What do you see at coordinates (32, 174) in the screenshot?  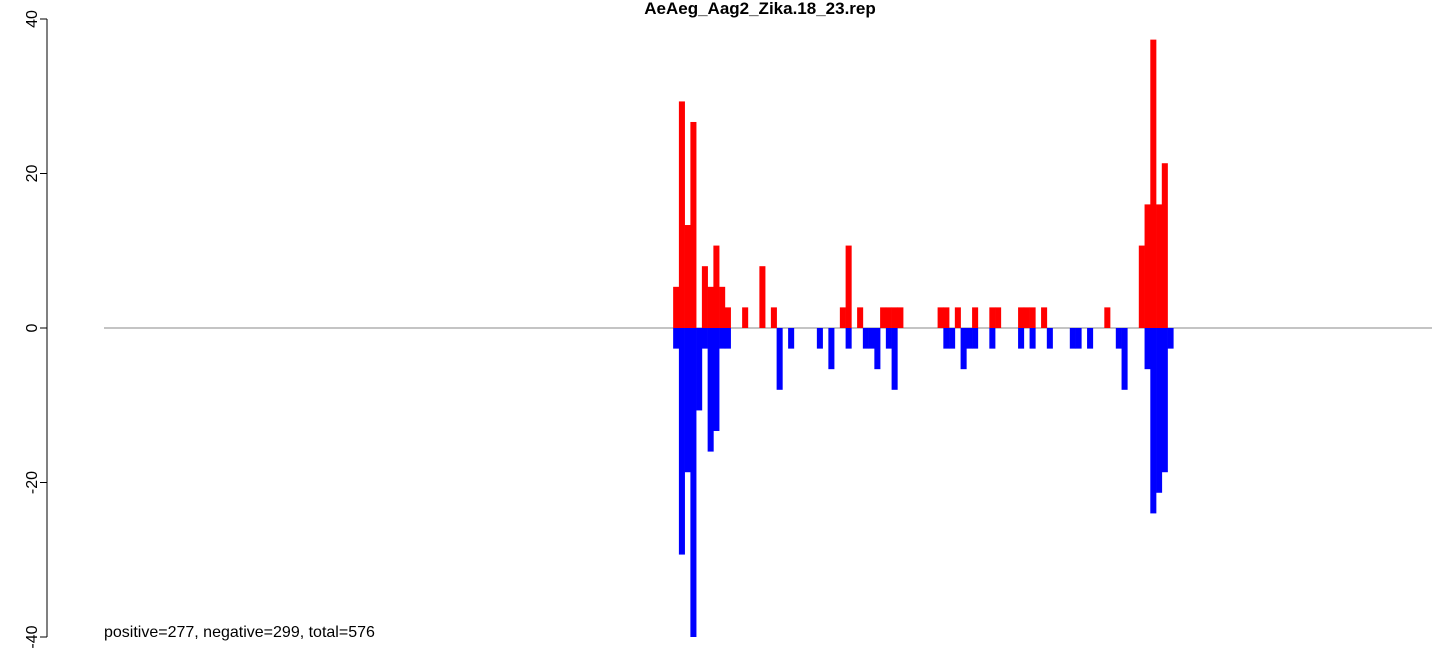 I see `y-tick-label: 20` at bounding box center [32, 174].